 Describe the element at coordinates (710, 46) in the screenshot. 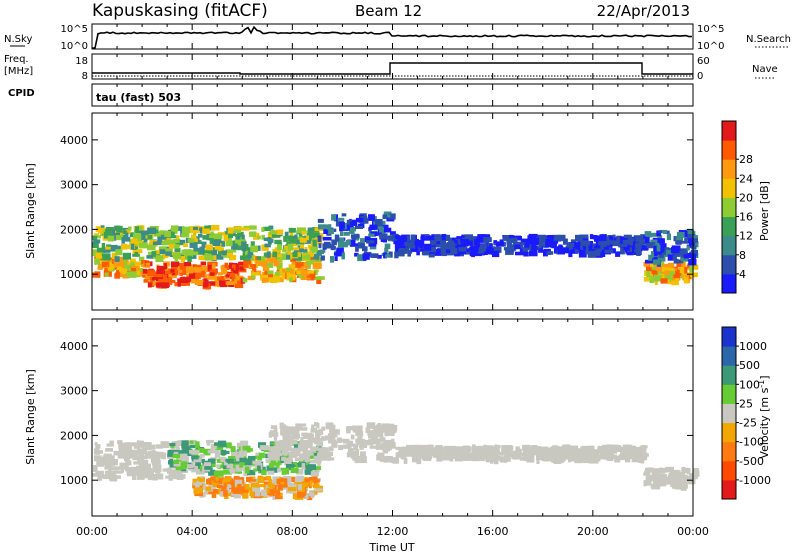

I see `sky-right-tick-bottom: 10^0` at that location.